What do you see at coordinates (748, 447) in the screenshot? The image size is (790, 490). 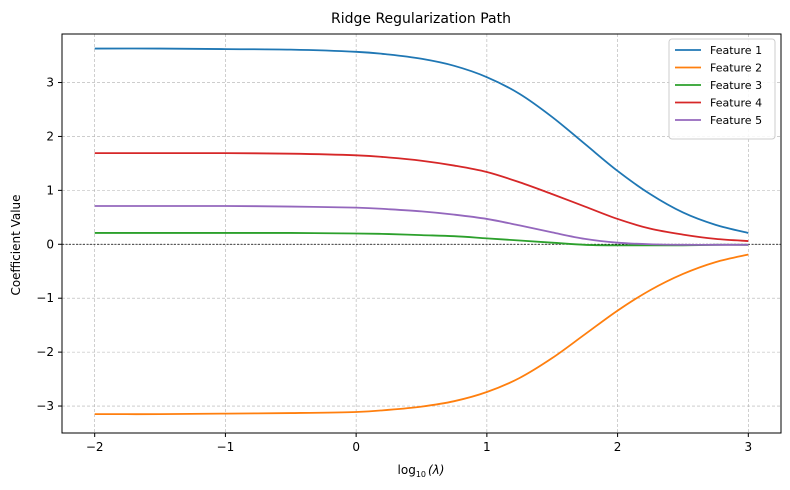 I see `x-tick-label: 3` at bounding box center [748, 447].